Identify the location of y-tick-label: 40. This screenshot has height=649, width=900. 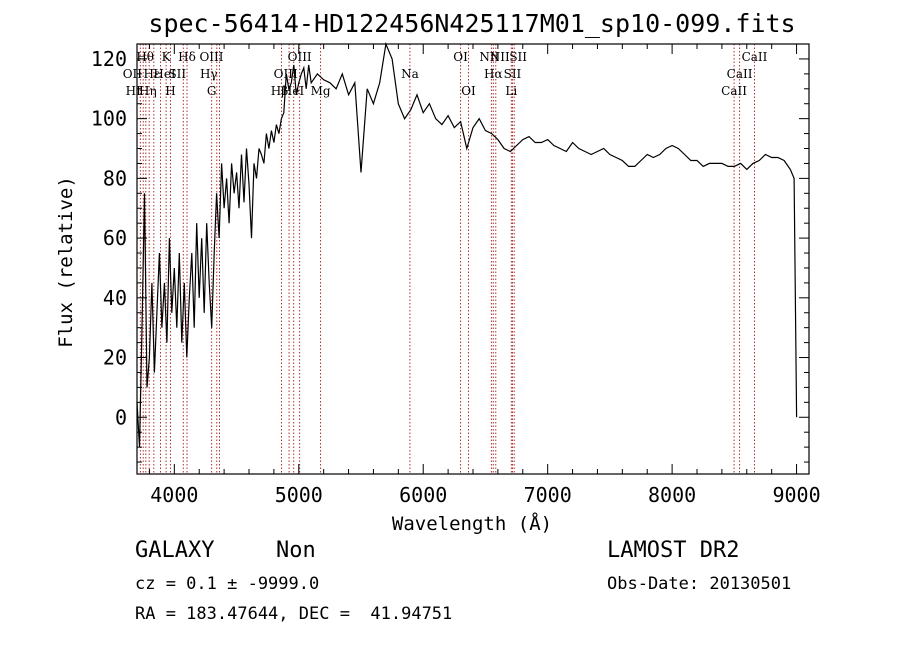
(115, 298).